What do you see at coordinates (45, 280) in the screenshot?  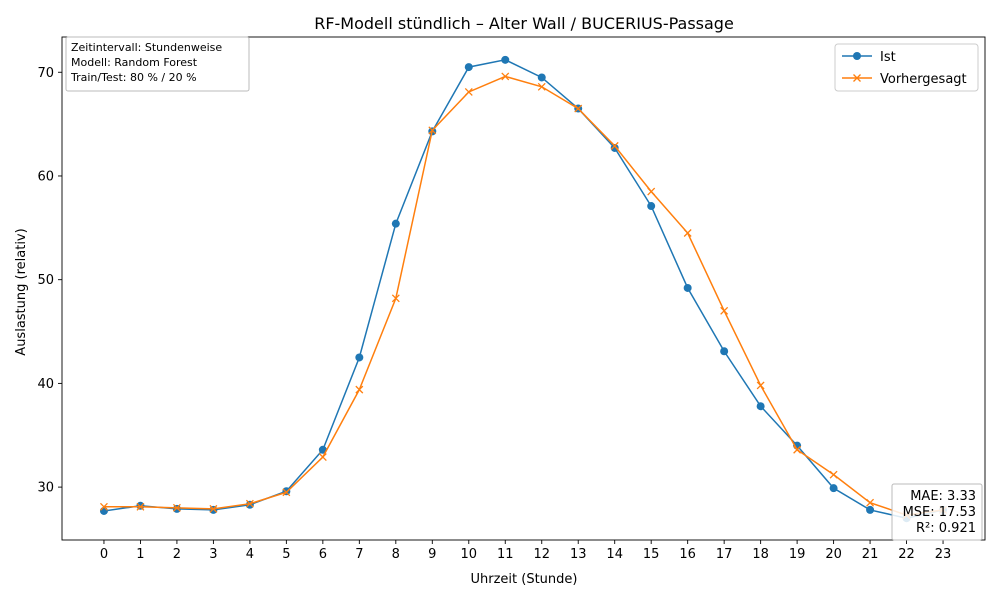 I see `y-tick-label: 50` at bounding box center [45, 280].